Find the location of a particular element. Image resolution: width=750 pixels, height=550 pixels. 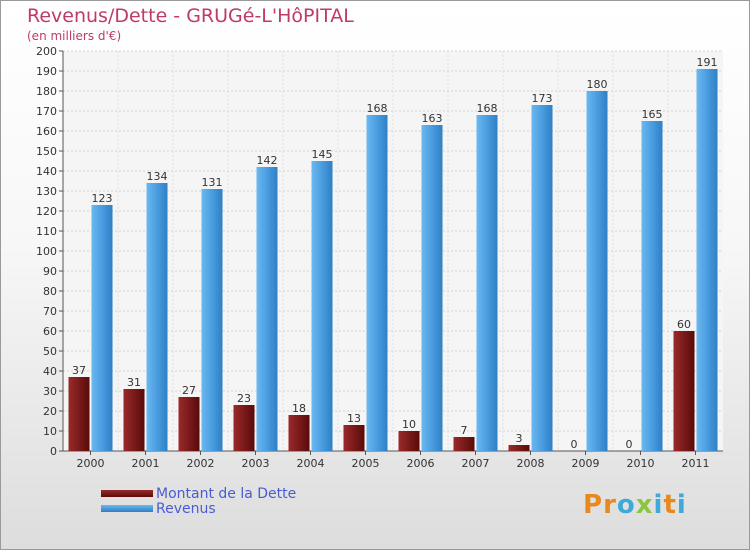

x-tick-label: 2009 is located at coordinates (586, 463).